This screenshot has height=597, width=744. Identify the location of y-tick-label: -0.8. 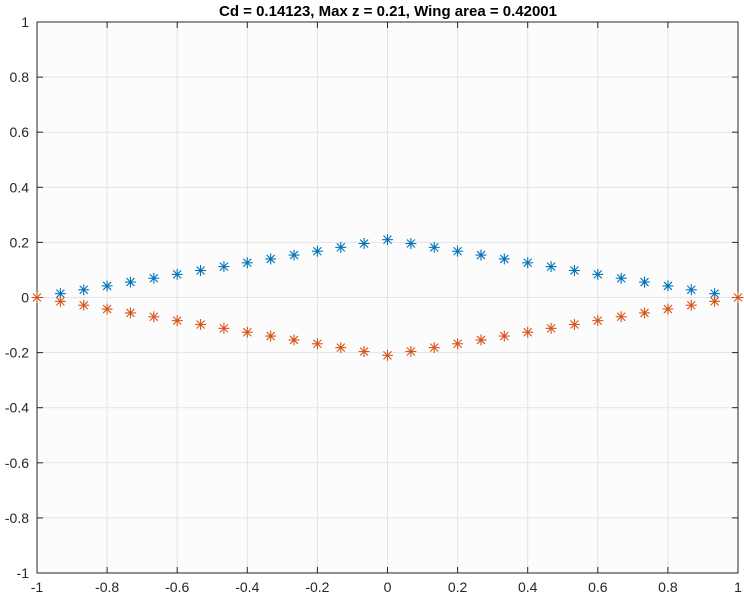
(17, 518).